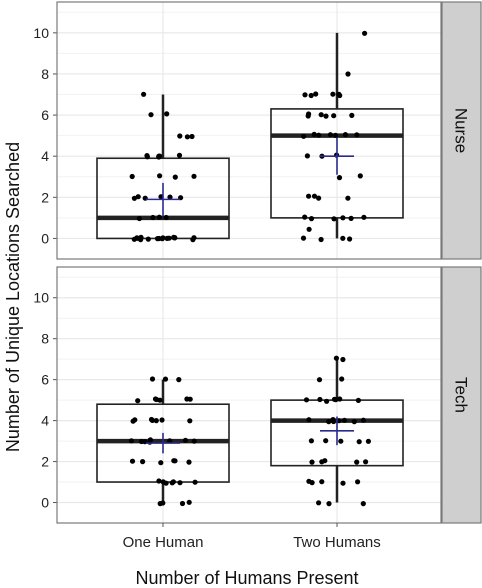 This screenshot has width=482, height=588. I want to click on x-tick-label: One Human, so click(163, 542).